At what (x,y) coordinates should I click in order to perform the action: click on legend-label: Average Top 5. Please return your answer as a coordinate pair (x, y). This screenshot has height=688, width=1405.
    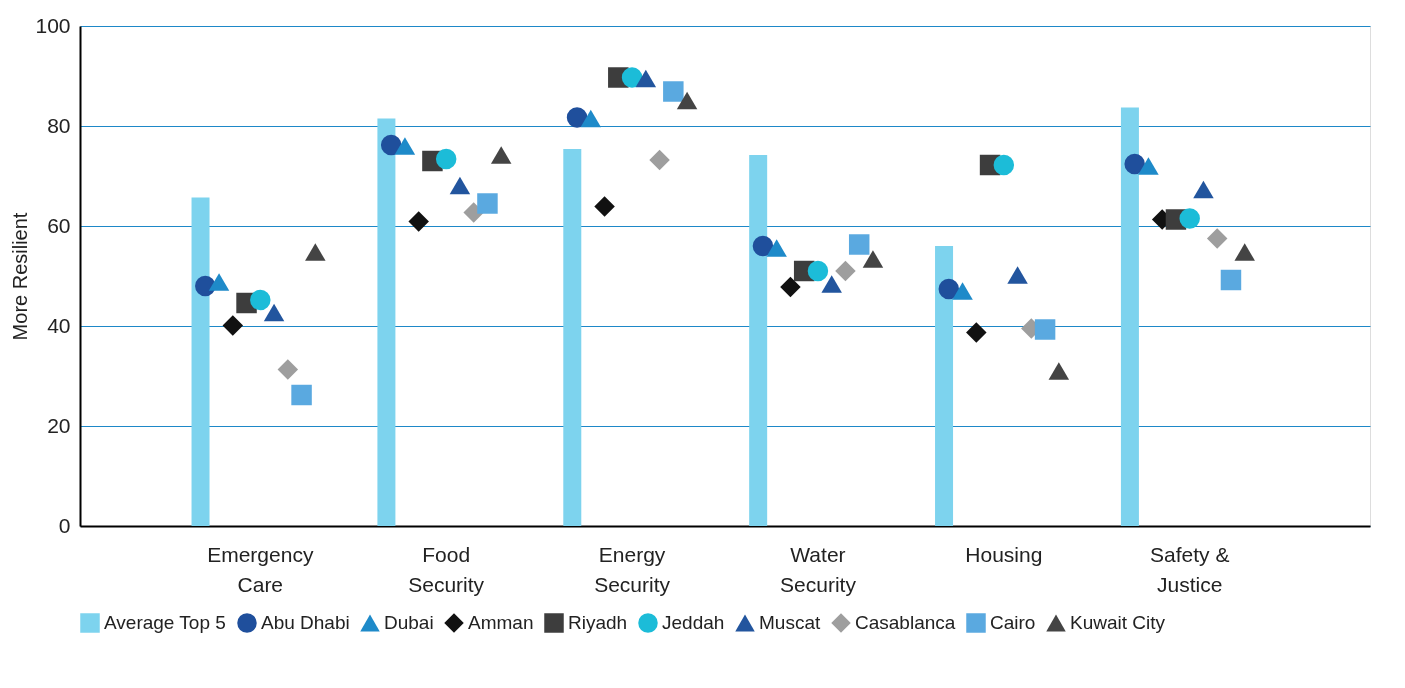
    Looking at the image, I should click on (165, 622).